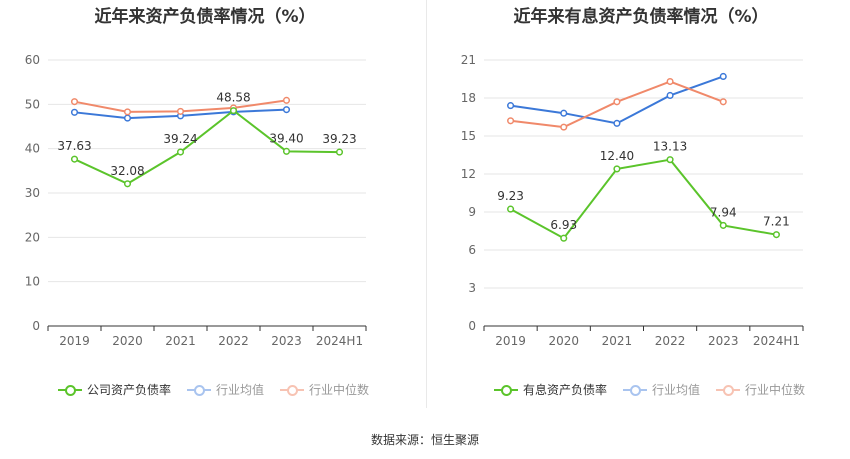  Describe the element at coordinates (127, 171) in the screenshot. I see `data-label: 32.08` at that location.